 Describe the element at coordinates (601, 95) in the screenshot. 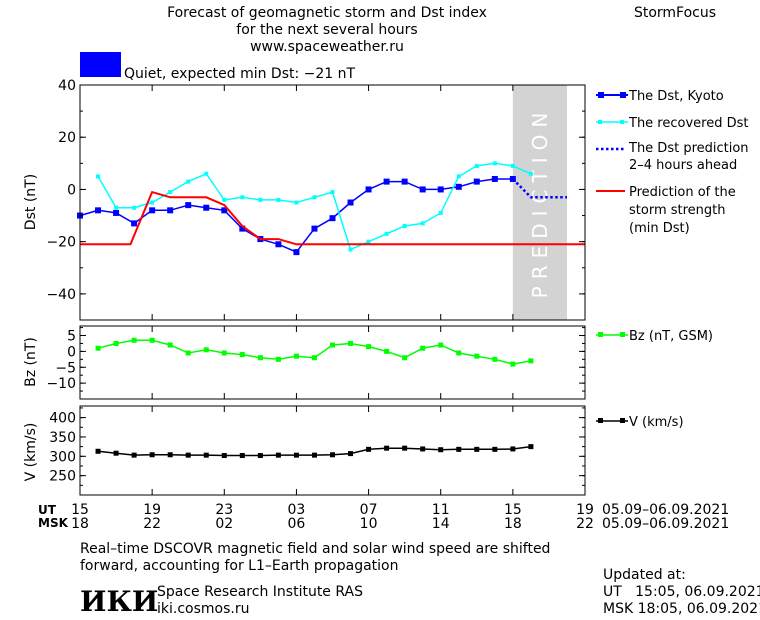

I see `legend-kyoto-marker` at that location.